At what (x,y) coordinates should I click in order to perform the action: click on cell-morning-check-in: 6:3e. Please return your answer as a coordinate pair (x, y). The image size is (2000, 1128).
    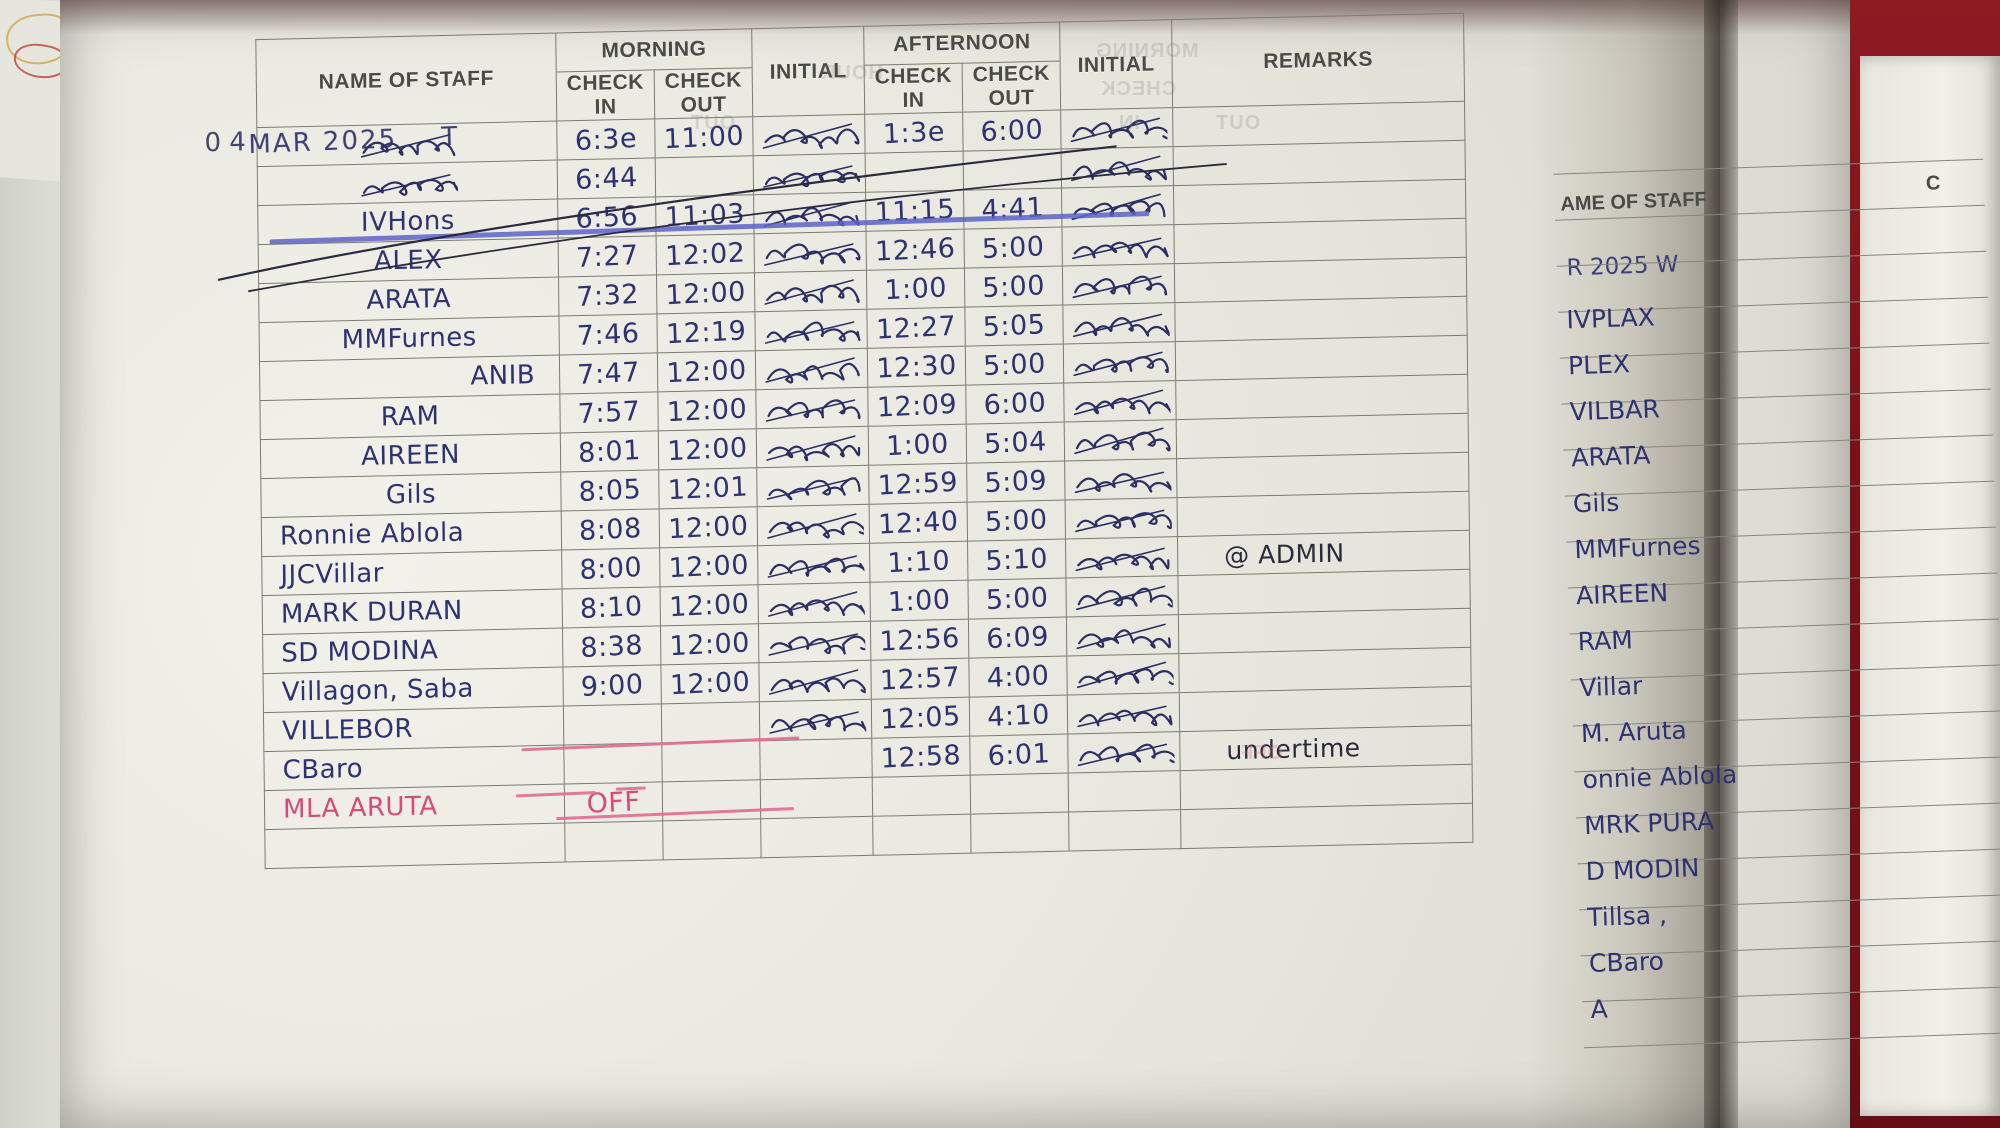
    Looking at the image, I should click on (606, 139).